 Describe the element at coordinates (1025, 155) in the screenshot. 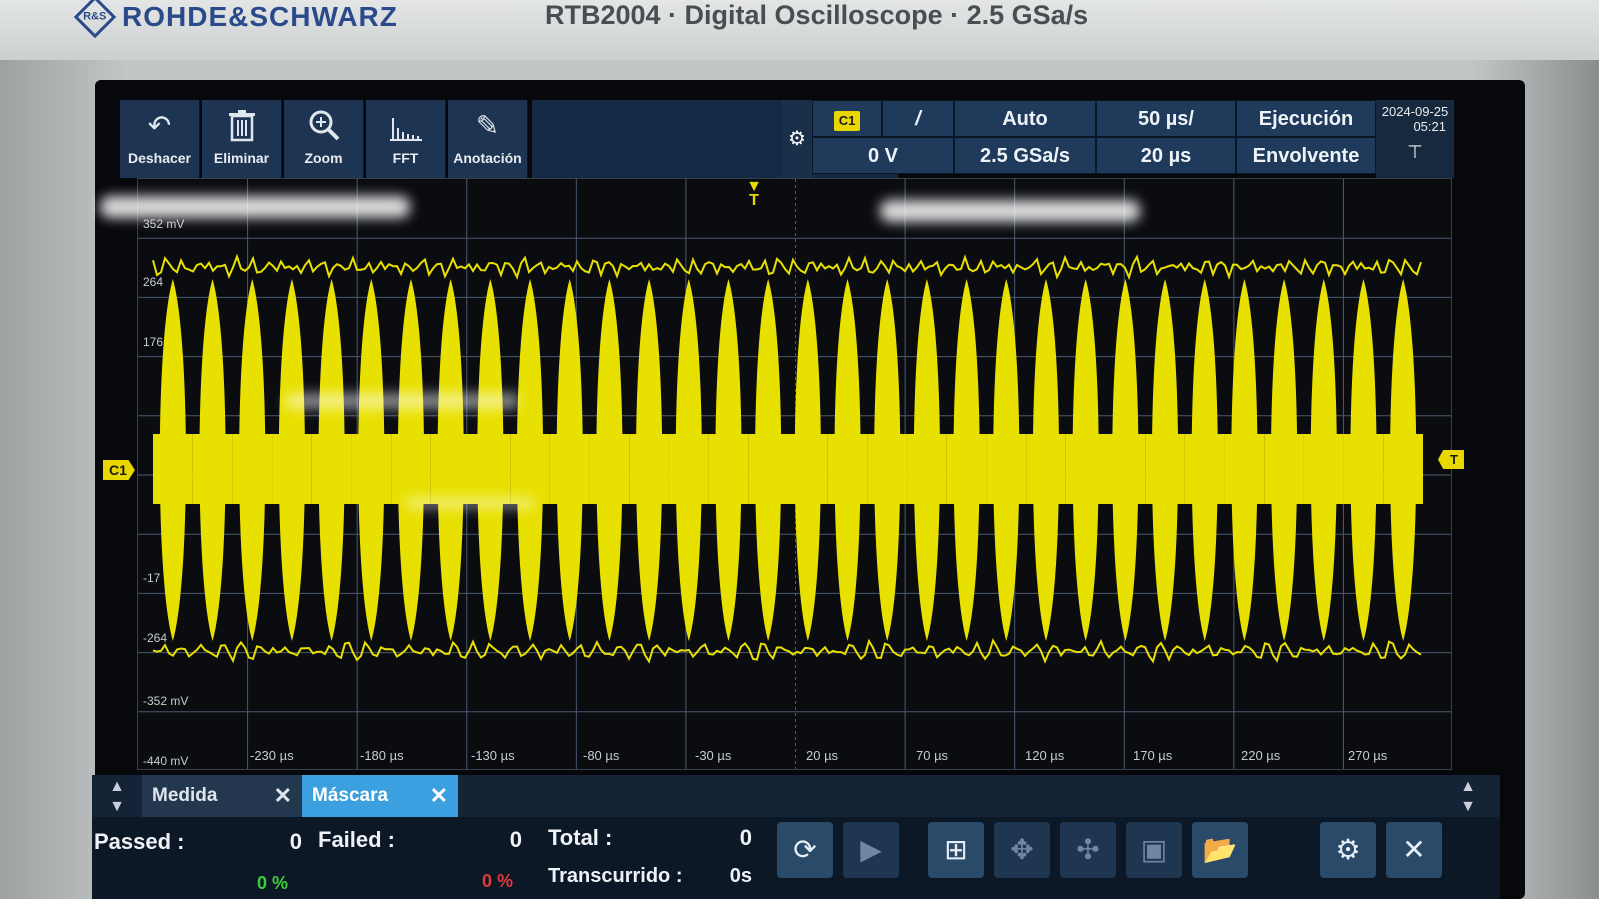

I see `sample-rate: 2.5 GSa/s` at that location.